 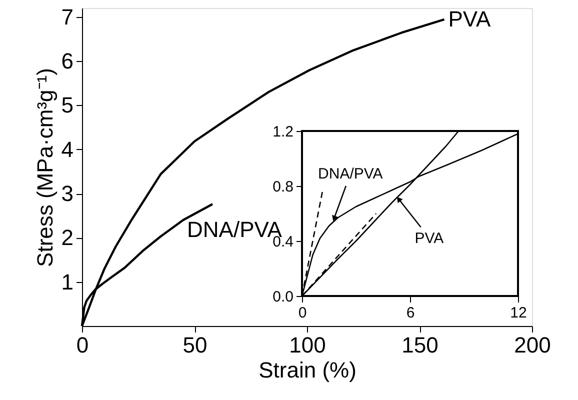 I want to click on series-label: PVA, so click(x=469, y=19).